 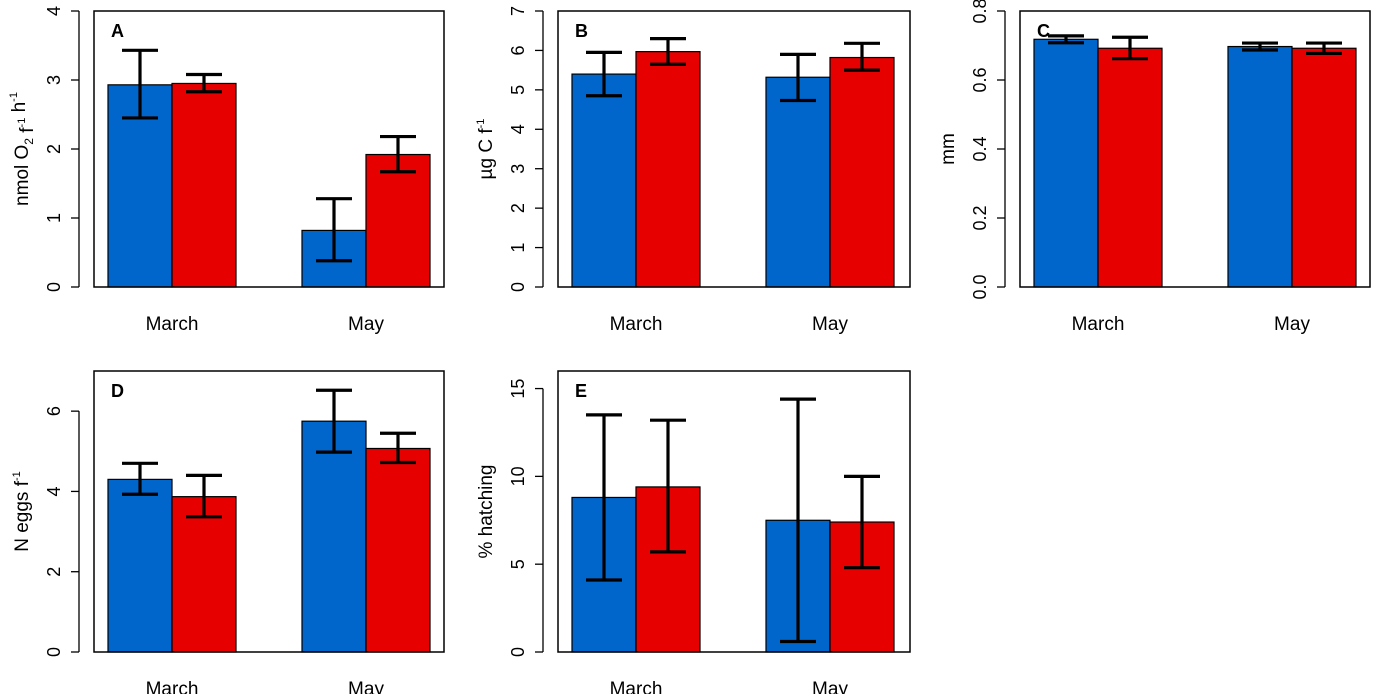 I want to click on error-bar-a-may-red, so click(x=398, y=154).